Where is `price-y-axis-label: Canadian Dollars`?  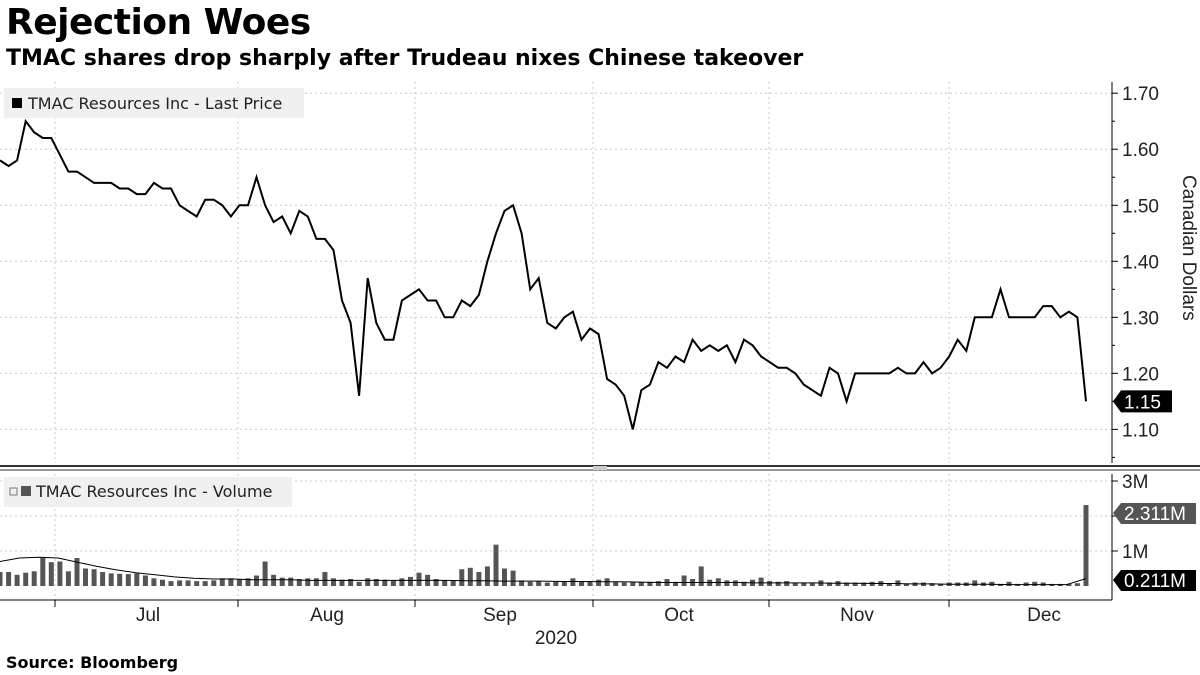
price-y-axis-label: Canadian Dollars is located at coordinates (1188, 248).